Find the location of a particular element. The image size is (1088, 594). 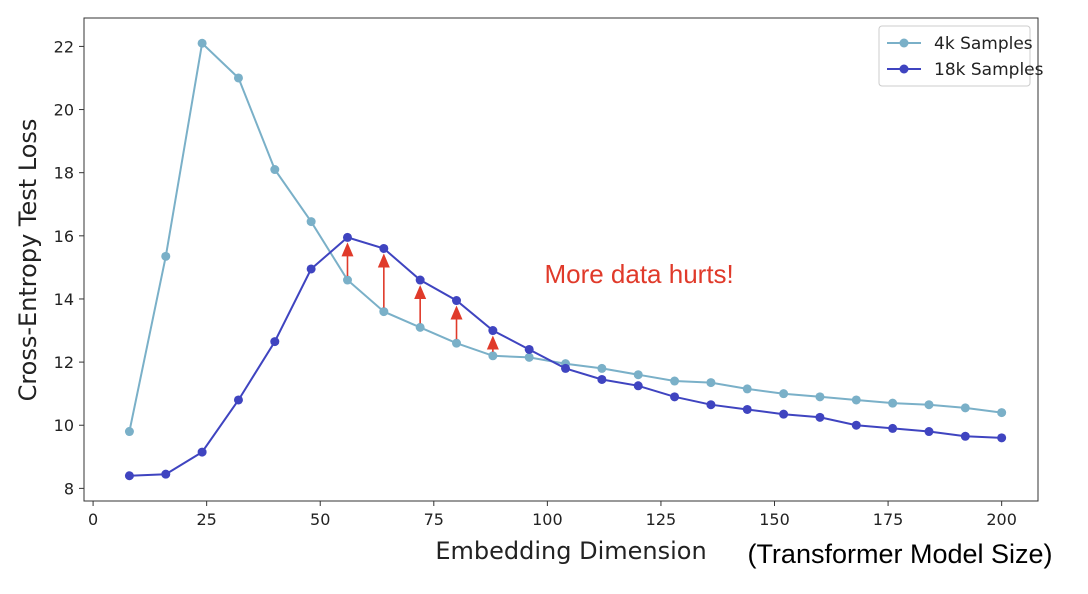

y-tick-label: 22 is located at coordinates (64, 46).